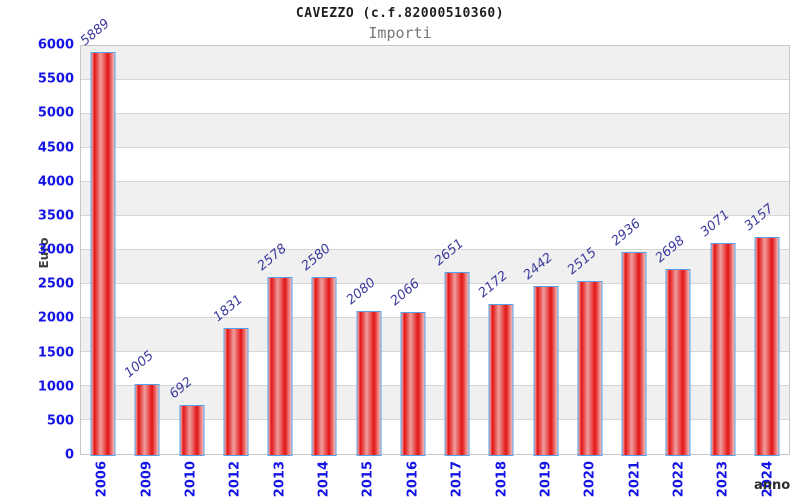 The height and width of the screenshot is (500, 800). I want to click on y-tick-label: 5500, so click(55, 79).